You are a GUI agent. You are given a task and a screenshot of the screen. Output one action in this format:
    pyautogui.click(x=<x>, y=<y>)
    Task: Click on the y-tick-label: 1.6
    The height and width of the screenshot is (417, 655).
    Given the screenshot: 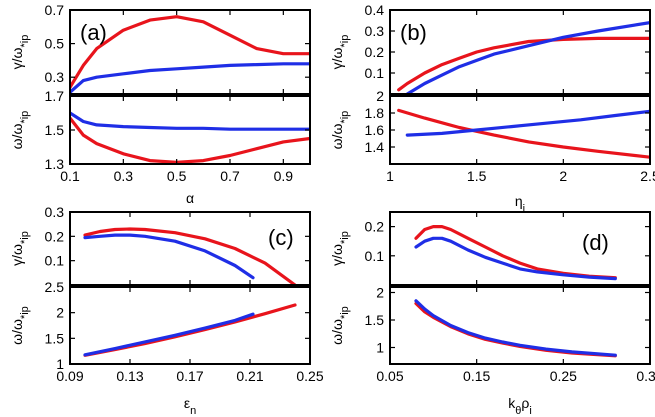 What is the action you would take?
    pyautogui.click(x=375, y=130)
    